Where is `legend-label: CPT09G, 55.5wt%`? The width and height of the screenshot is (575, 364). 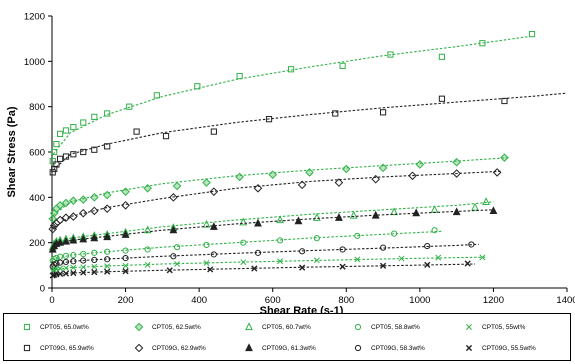
legend-label: CPT09G, 55.5wt% is located at coordinates (509, 348).